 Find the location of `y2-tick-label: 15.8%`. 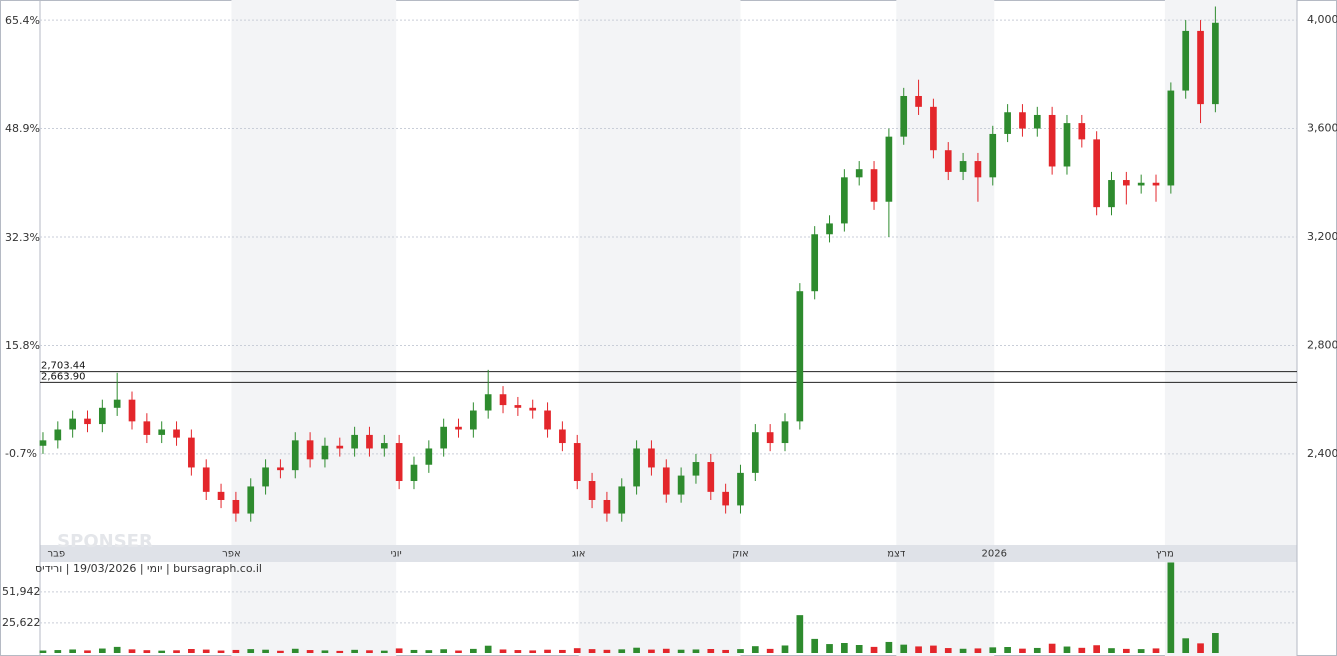

y2-tick-label: 15.8% is located at coordinates (22, 345).